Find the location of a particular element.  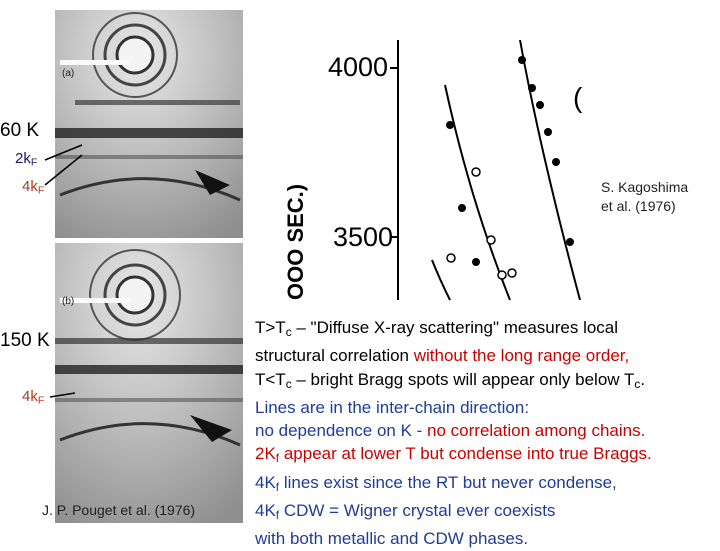

graph-paren: ( is located at coordinates (578, 97).